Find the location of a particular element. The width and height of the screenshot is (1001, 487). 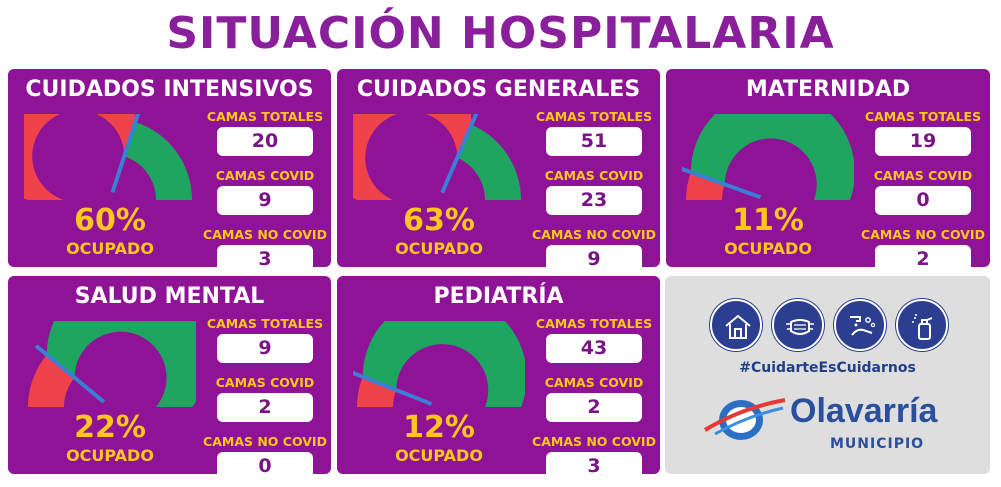

occupancy-percent: 63% is located at coordinates (439, 220).